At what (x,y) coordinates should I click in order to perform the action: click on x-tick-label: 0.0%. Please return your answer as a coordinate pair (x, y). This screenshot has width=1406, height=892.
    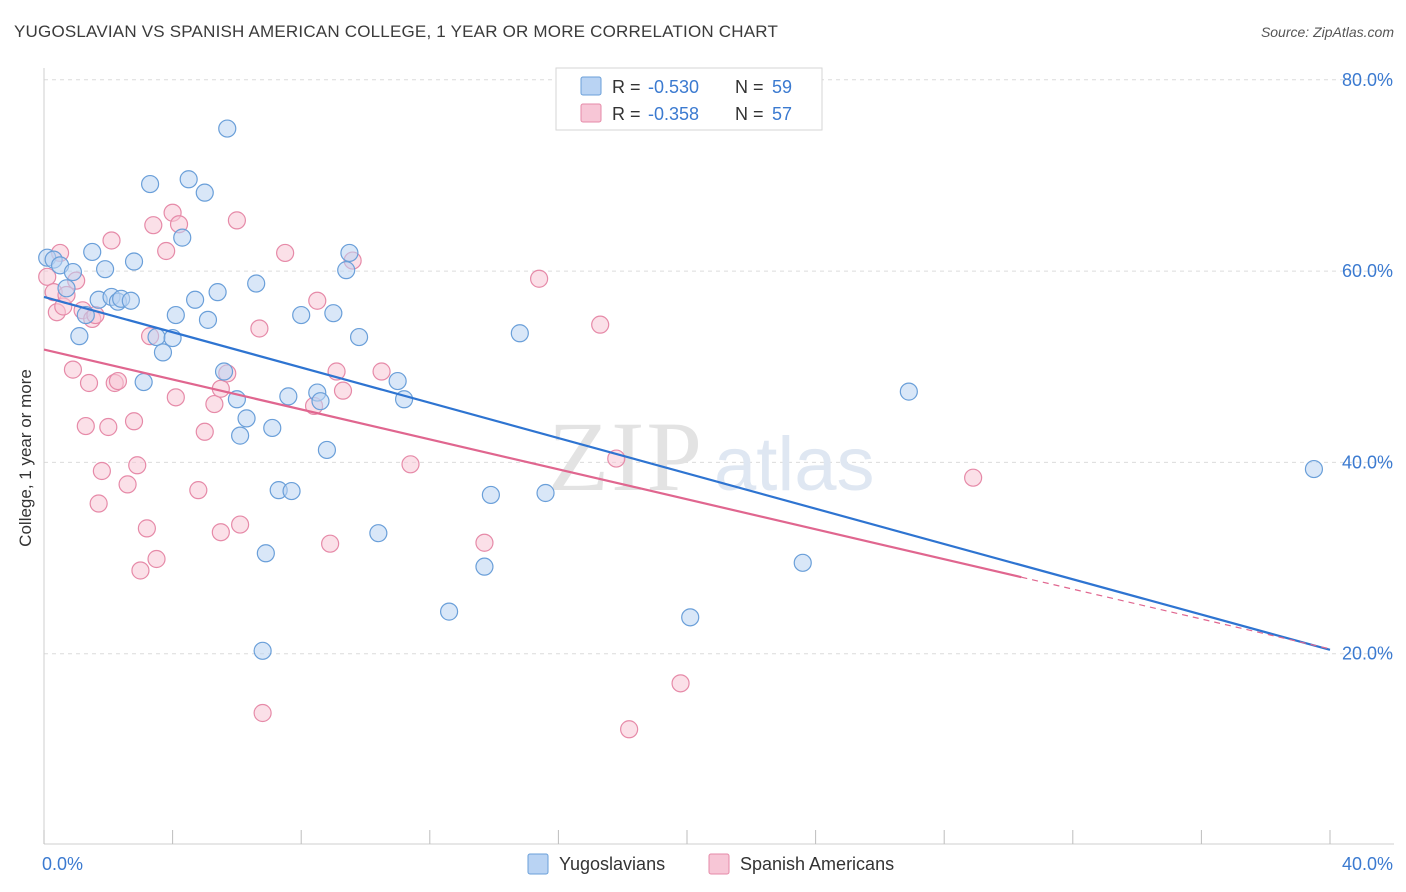
    Looking at the image, I should click on (62, 864).